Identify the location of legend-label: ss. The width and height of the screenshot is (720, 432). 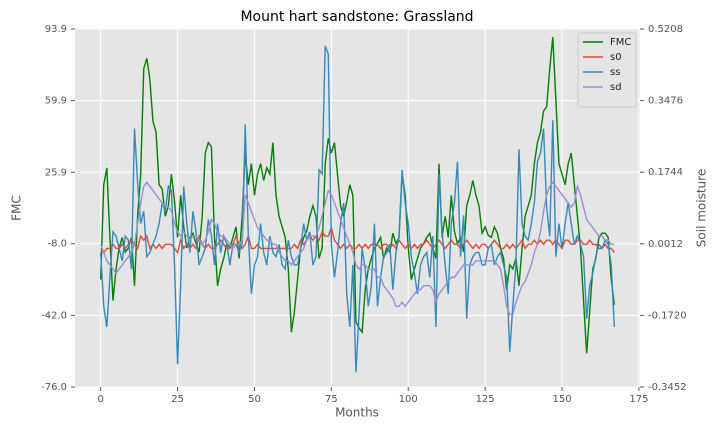
(615, 72).